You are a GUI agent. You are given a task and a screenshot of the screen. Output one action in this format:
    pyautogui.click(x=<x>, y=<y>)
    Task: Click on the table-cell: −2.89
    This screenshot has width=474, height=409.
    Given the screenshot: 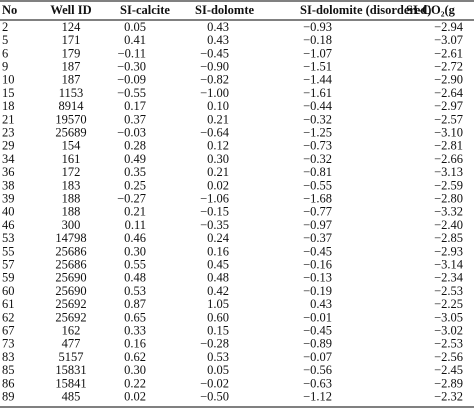 What is the action you would take?
    pyautogui.click(x=448, y=383)
    